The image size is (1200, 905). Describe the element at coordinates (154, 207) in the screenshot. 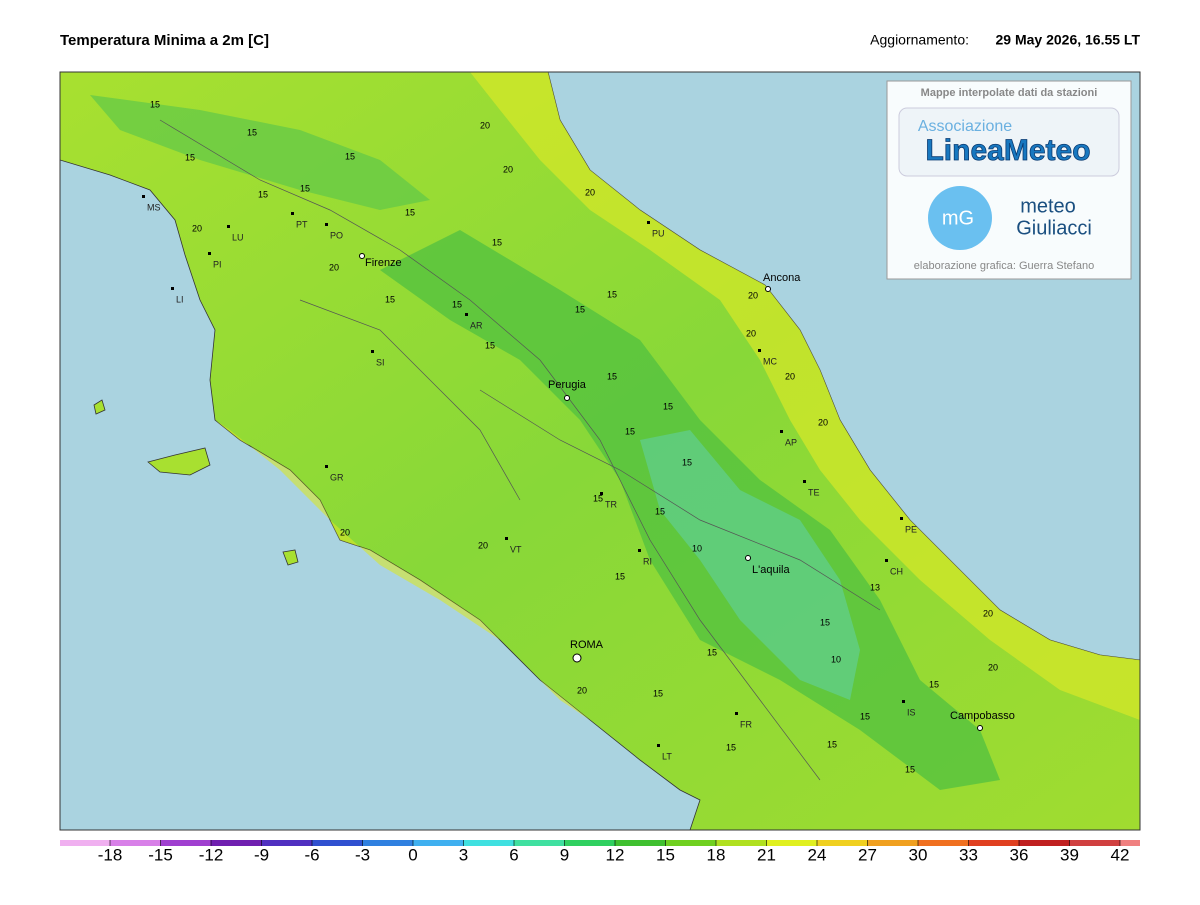

I see `province-label: MS` at that location.